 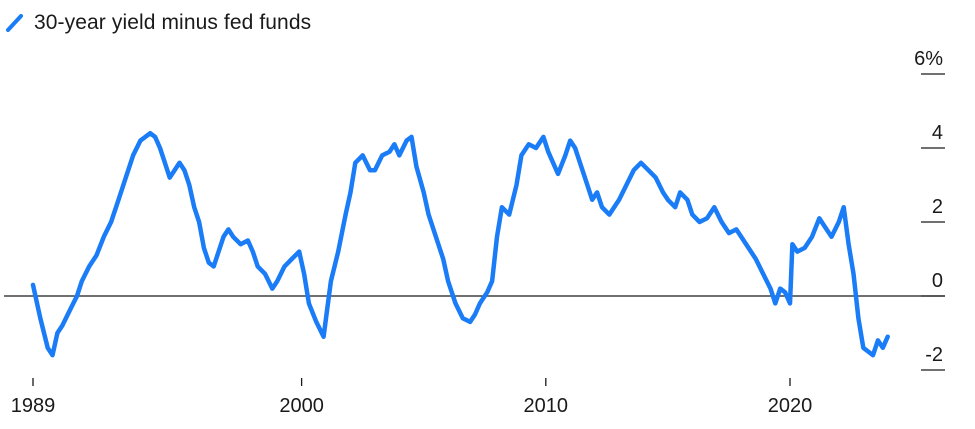 I want to click on y-tick-label: 0, so click(x=937, y=281).